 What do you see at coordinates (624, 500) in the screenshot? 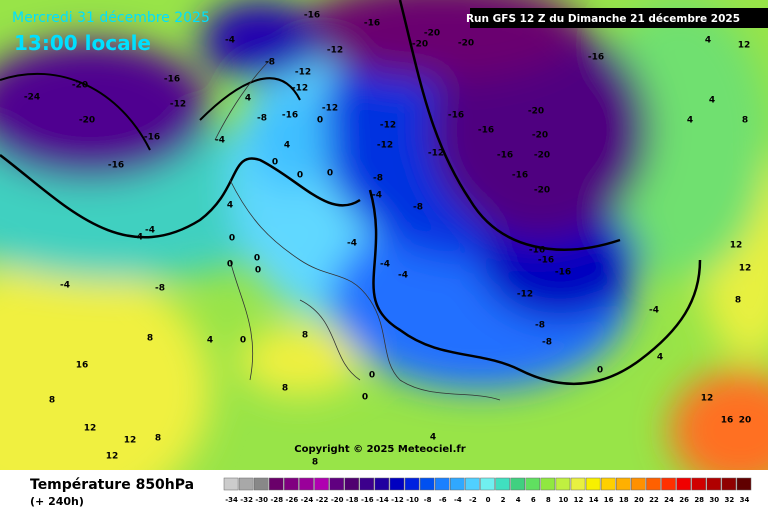
I see `scale-label: 18` at bounding box center [624, 500].